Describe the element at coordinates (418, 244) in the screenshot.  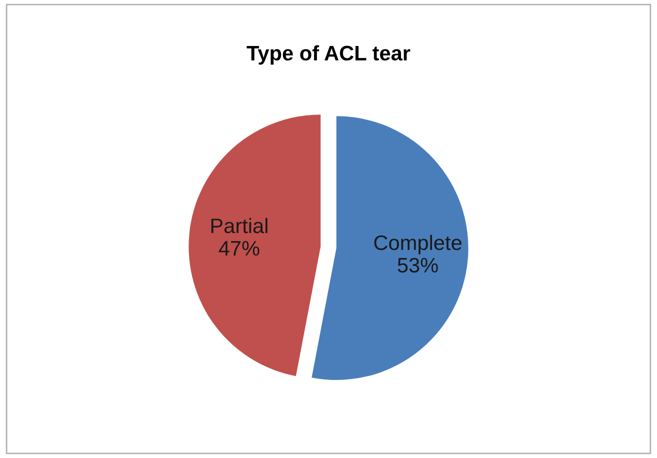
I see `slice-label: Complete` at that location.